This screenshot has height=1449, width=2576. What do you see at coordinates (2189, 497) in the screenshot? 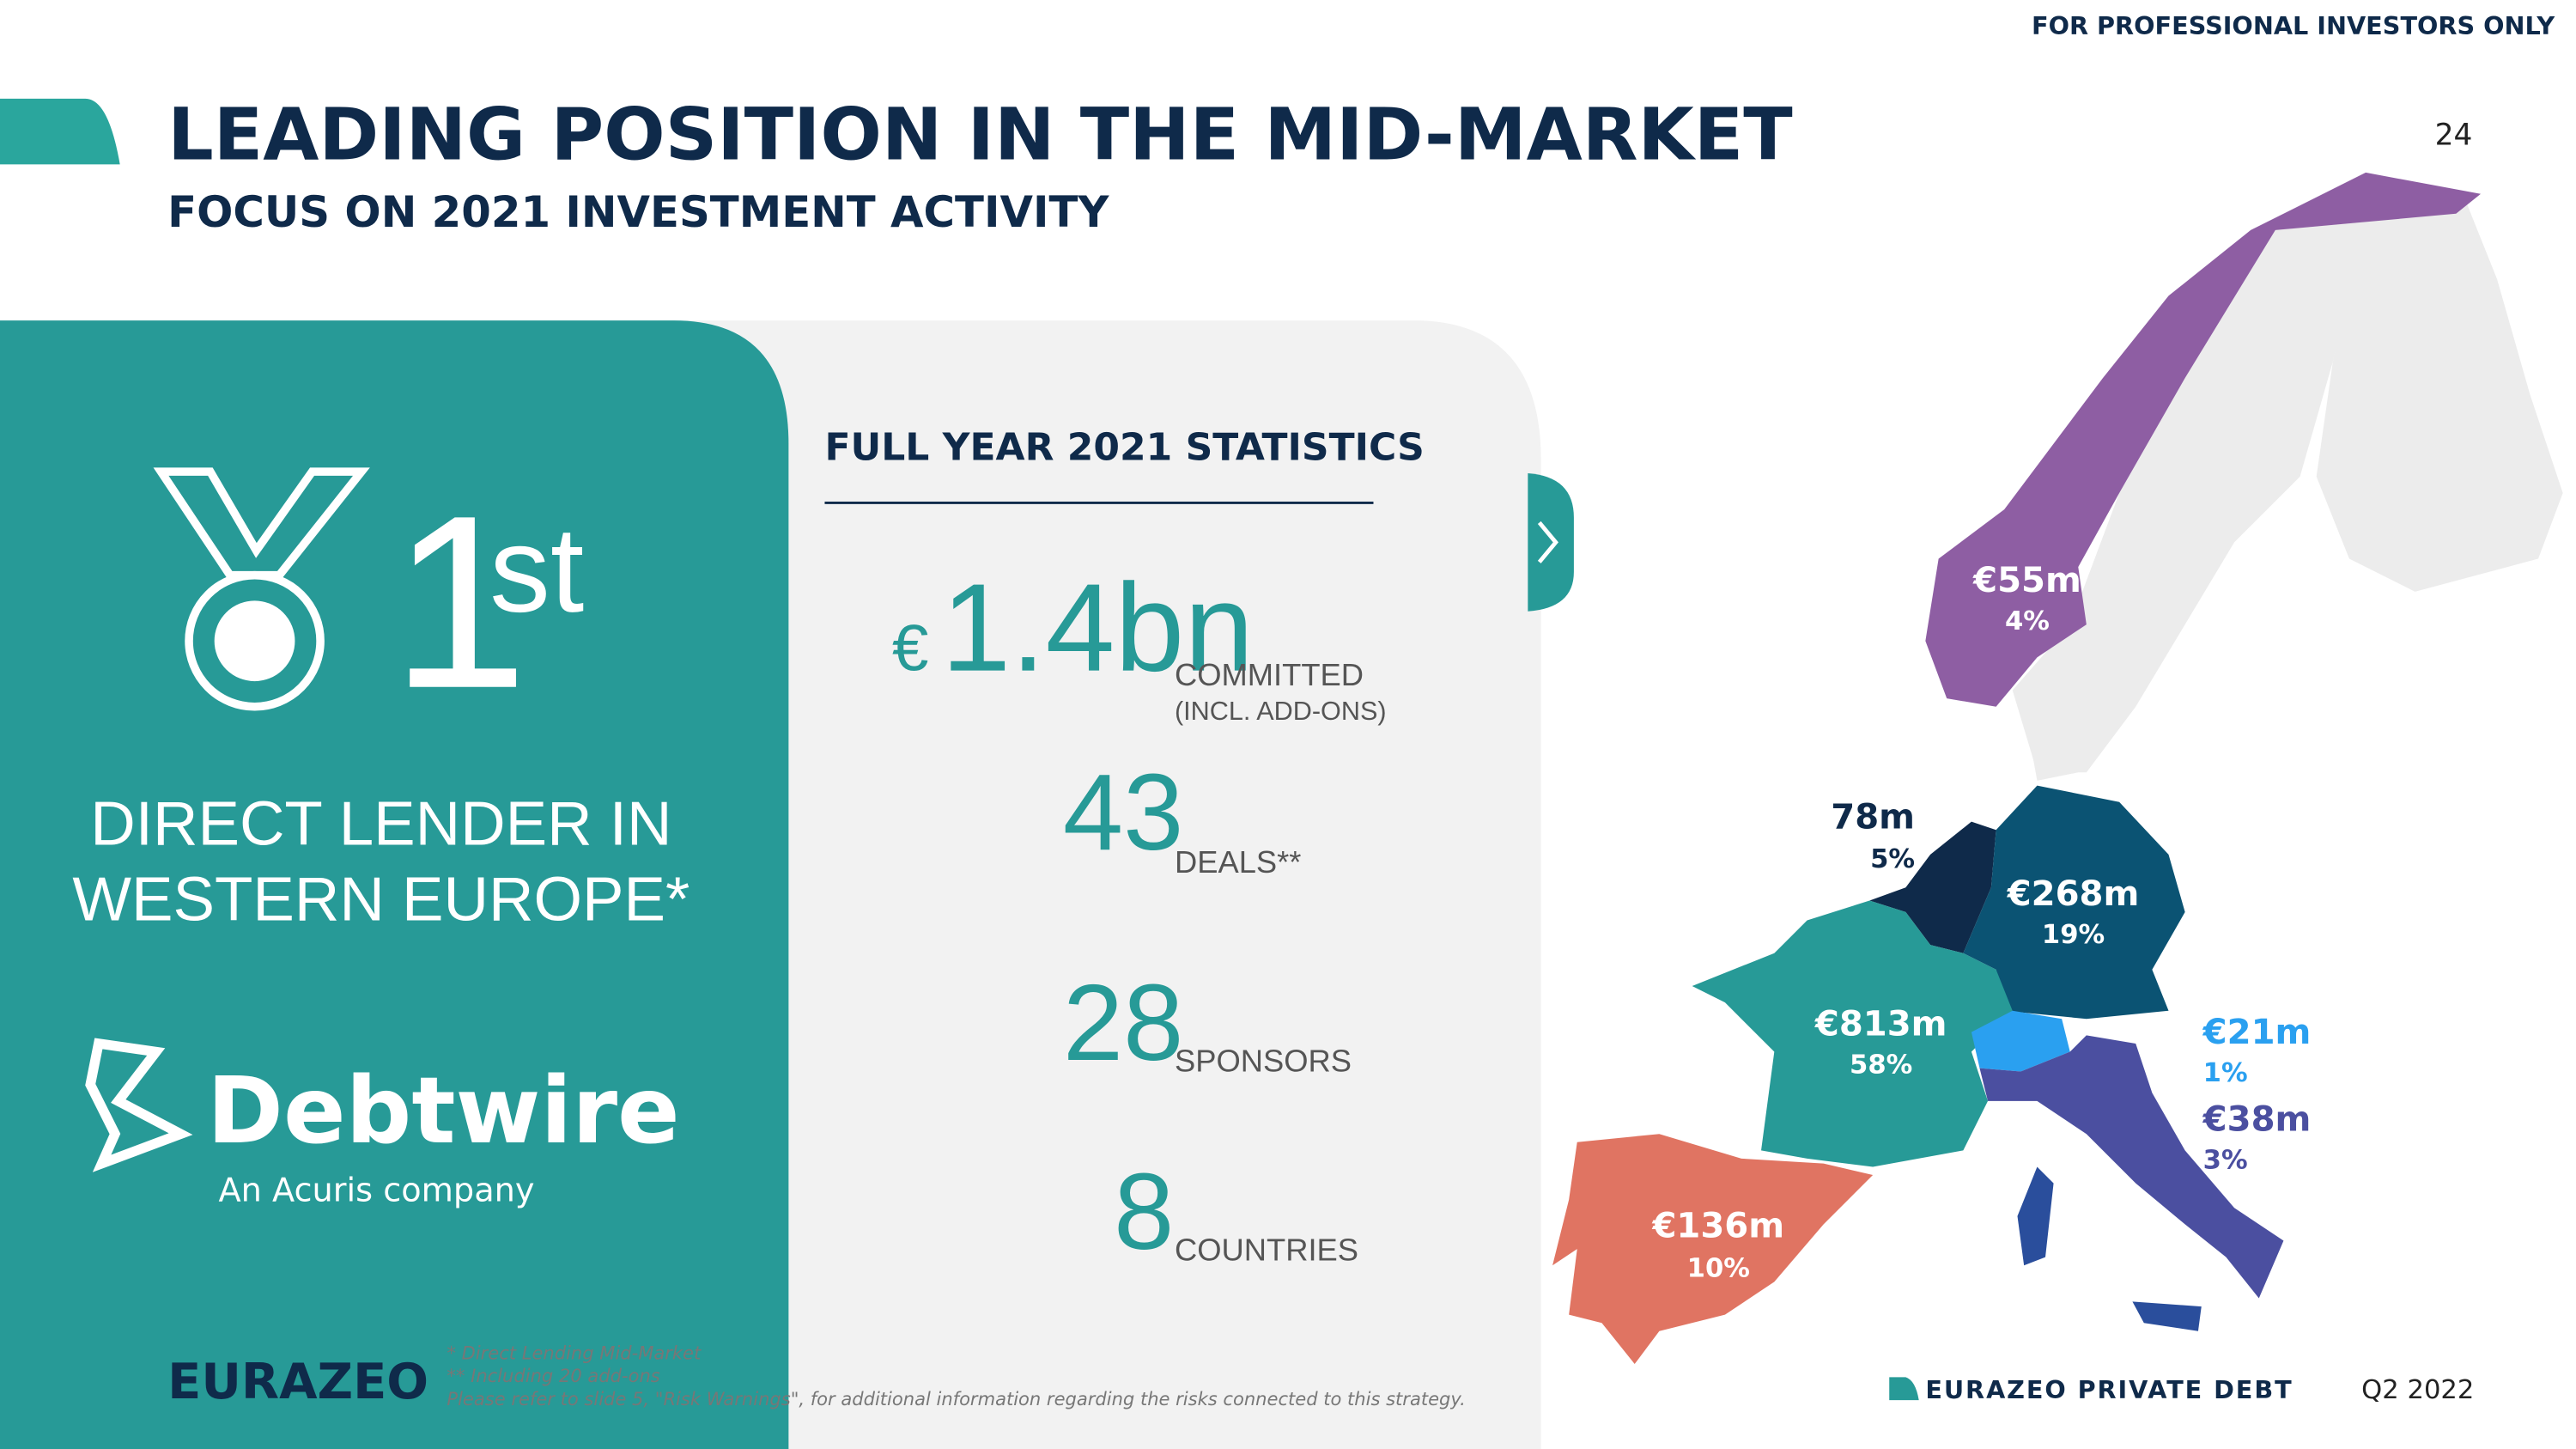
I see `sweden` at bounding box center [2189, 497].